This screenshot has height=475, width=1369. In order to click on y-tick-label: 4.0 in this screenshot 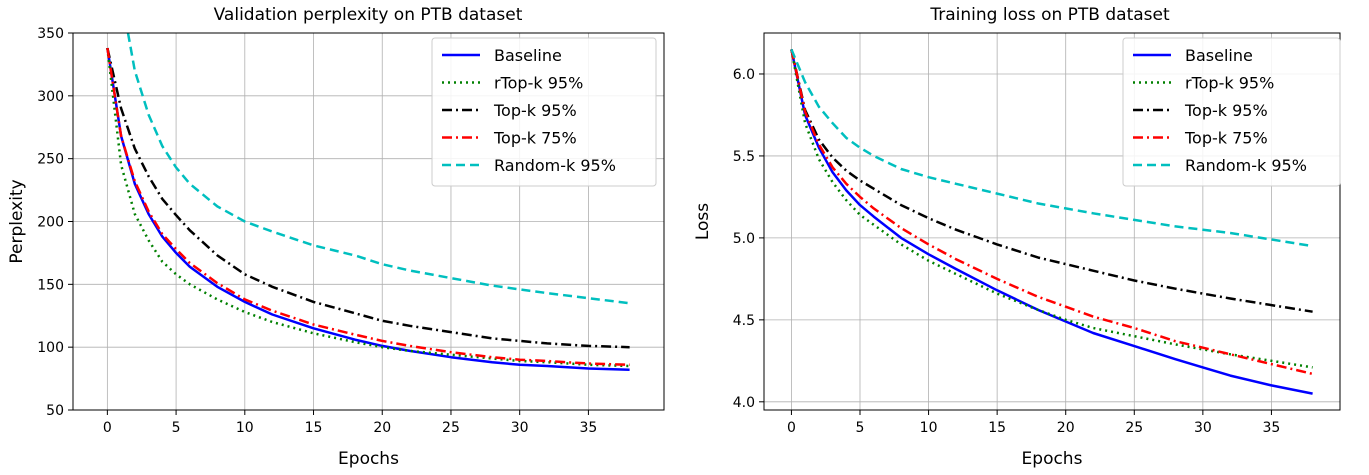, I will do `click(744, 403)`.